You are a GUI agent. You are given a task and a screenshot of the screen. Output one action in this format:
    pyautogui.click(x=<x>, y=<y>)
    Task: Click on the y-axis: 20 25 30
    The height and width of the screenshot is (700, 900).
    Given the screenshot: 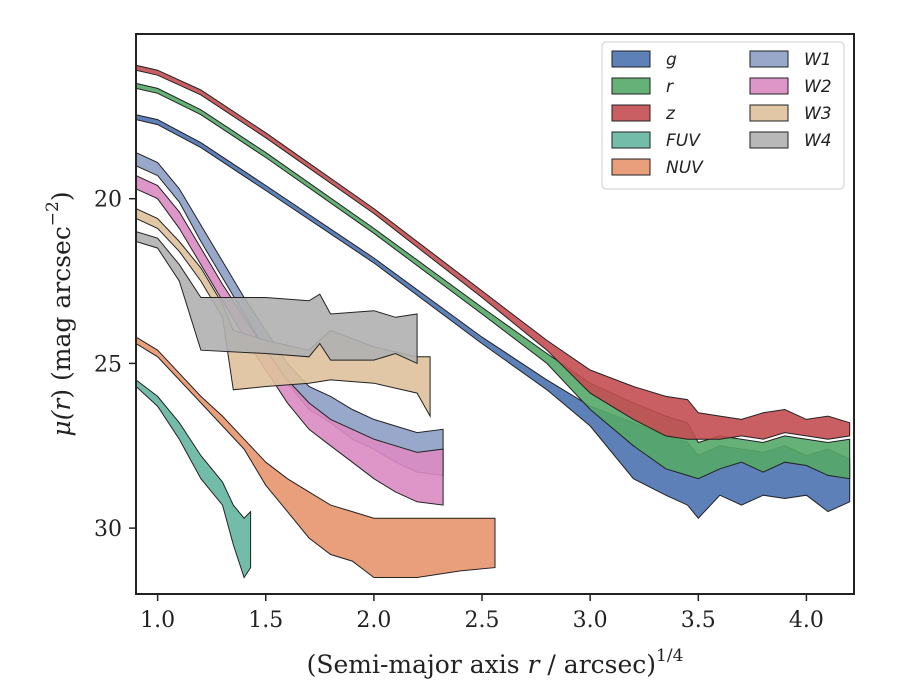 What is the action you would take?
    pyautogui.click(x=115, y=365)
    